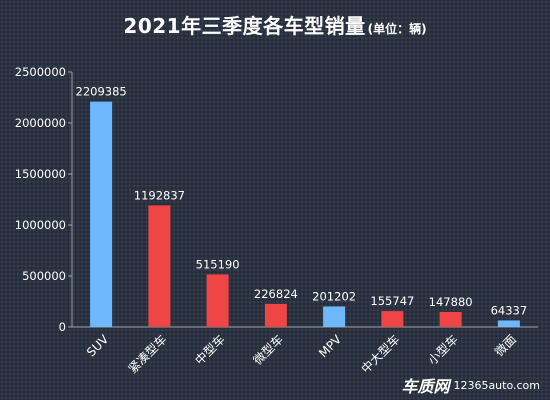 This screenshot has height=400, width=550. I want to click on y-tick-label: 2500000, so click(40, 72).